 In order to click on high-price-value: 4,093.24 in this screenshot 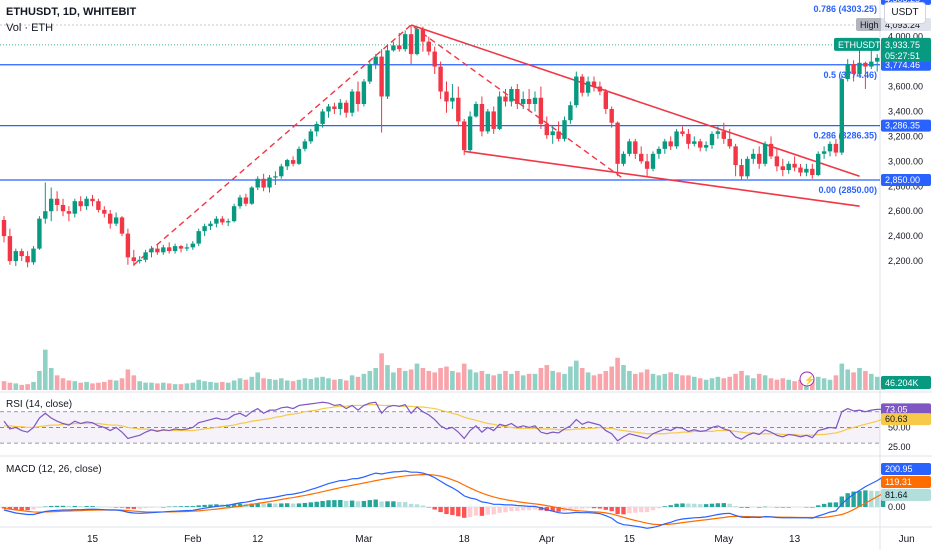, I will do `click(902, 25)`.